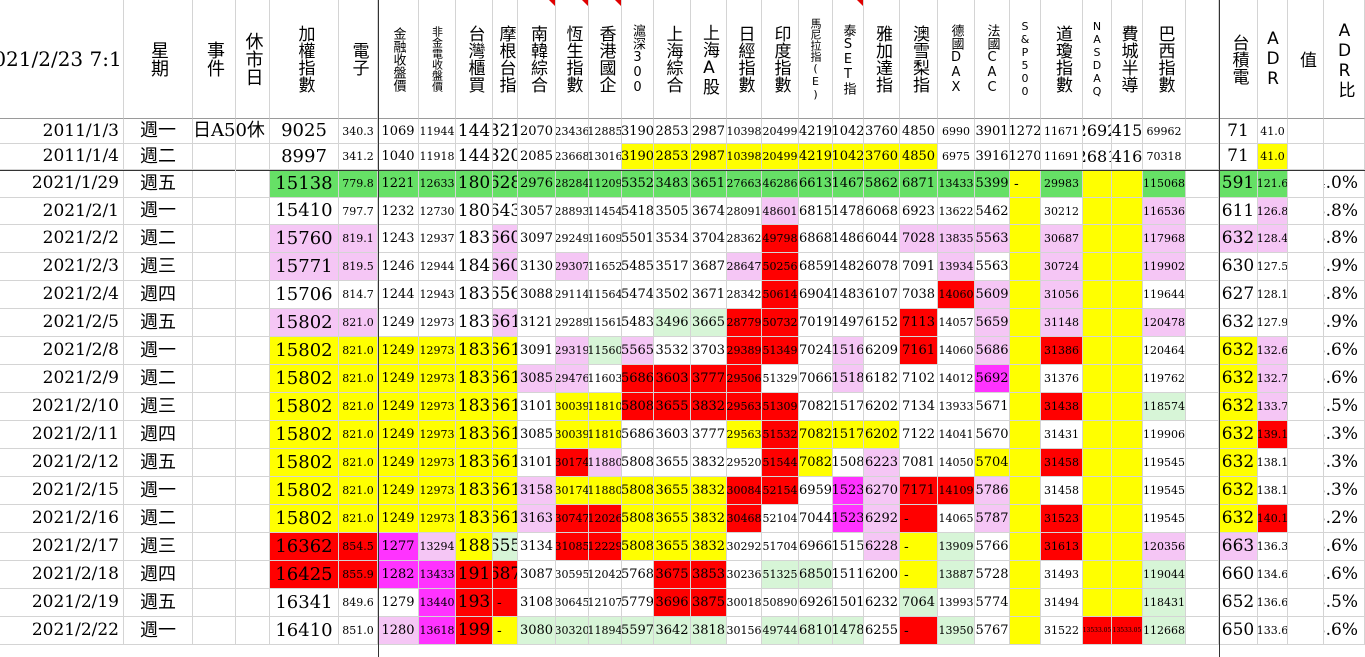 This screenshot has width=1365, height=657. I want to click on value-cell: 183, so click(474, 491).